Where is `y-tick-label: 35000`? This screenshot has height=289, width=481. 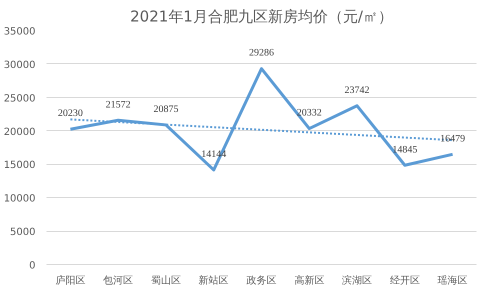
y-tick-label: 35000 is located at coordinates (20, 32).